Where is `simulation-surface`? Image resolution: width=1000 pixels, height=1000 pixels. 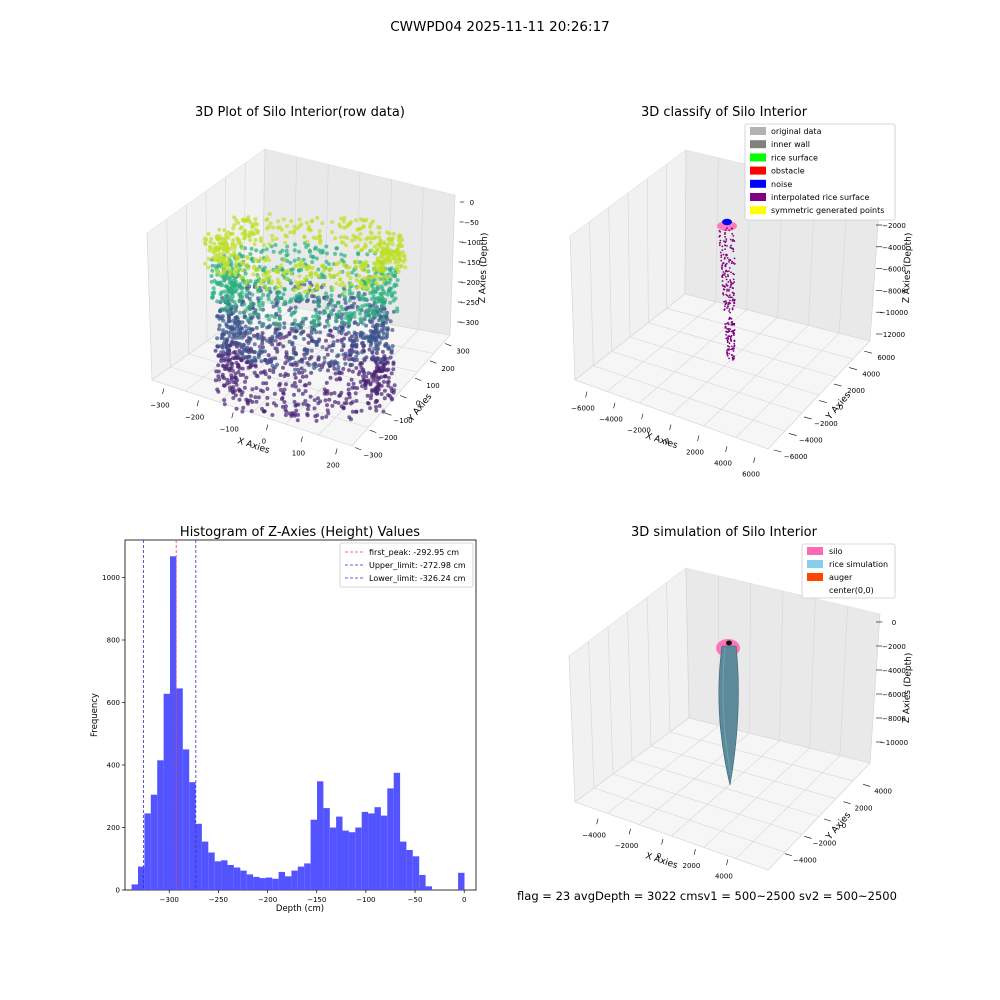
simulation-surface is located at coordinates (728, 712).